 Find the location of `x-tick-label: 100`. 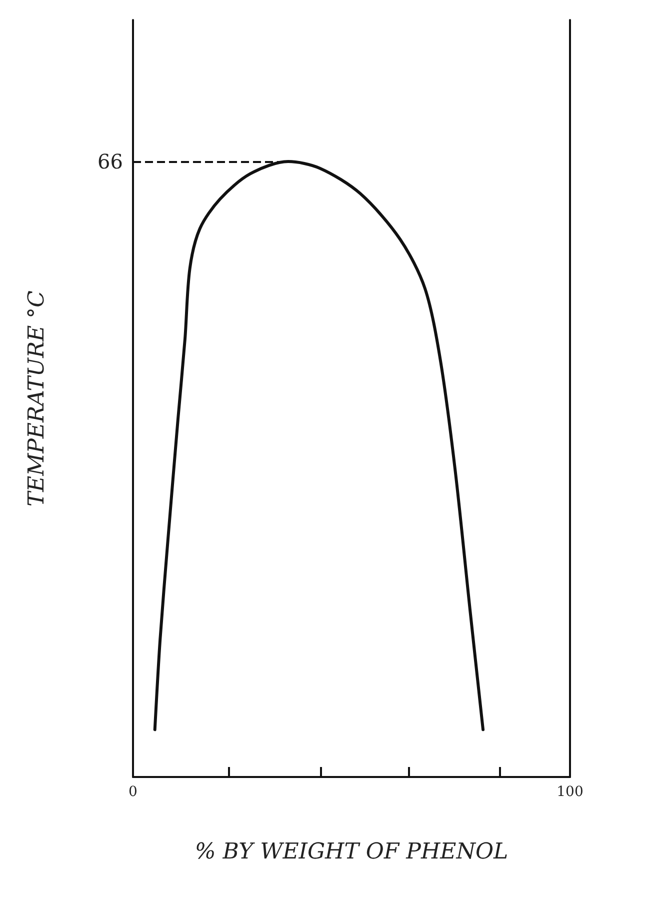

x-tick-label: 100 is located at coordinates (570, 792).